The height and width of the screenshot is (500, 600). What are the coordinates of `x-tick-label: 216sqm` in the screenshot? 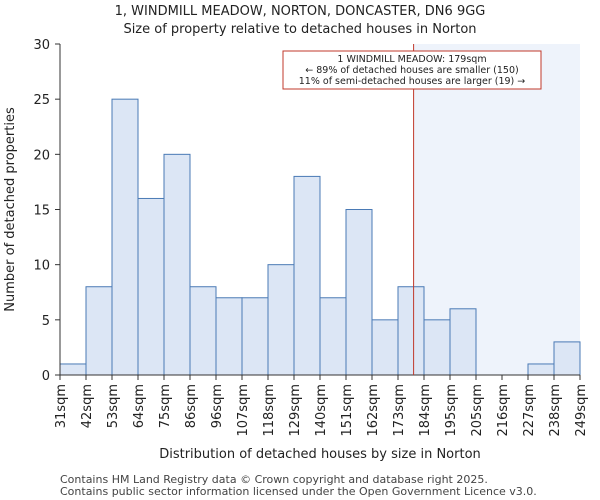 It's located at (503, 410).